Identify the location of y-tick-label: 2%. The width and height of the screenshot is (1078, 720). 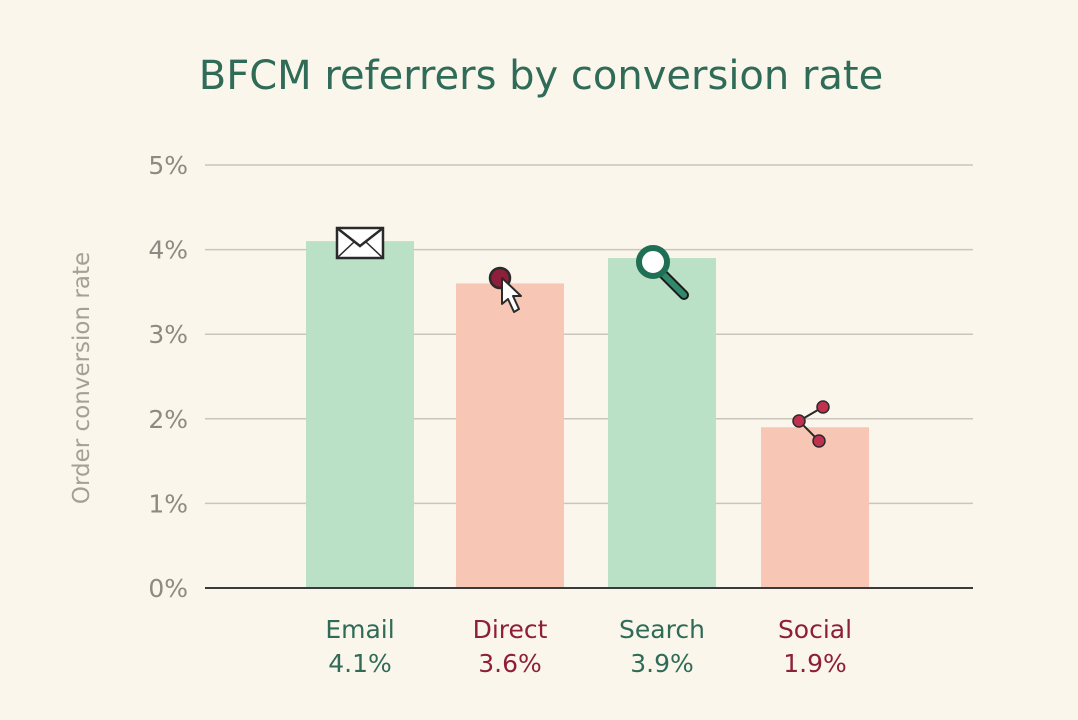
(168, 419).